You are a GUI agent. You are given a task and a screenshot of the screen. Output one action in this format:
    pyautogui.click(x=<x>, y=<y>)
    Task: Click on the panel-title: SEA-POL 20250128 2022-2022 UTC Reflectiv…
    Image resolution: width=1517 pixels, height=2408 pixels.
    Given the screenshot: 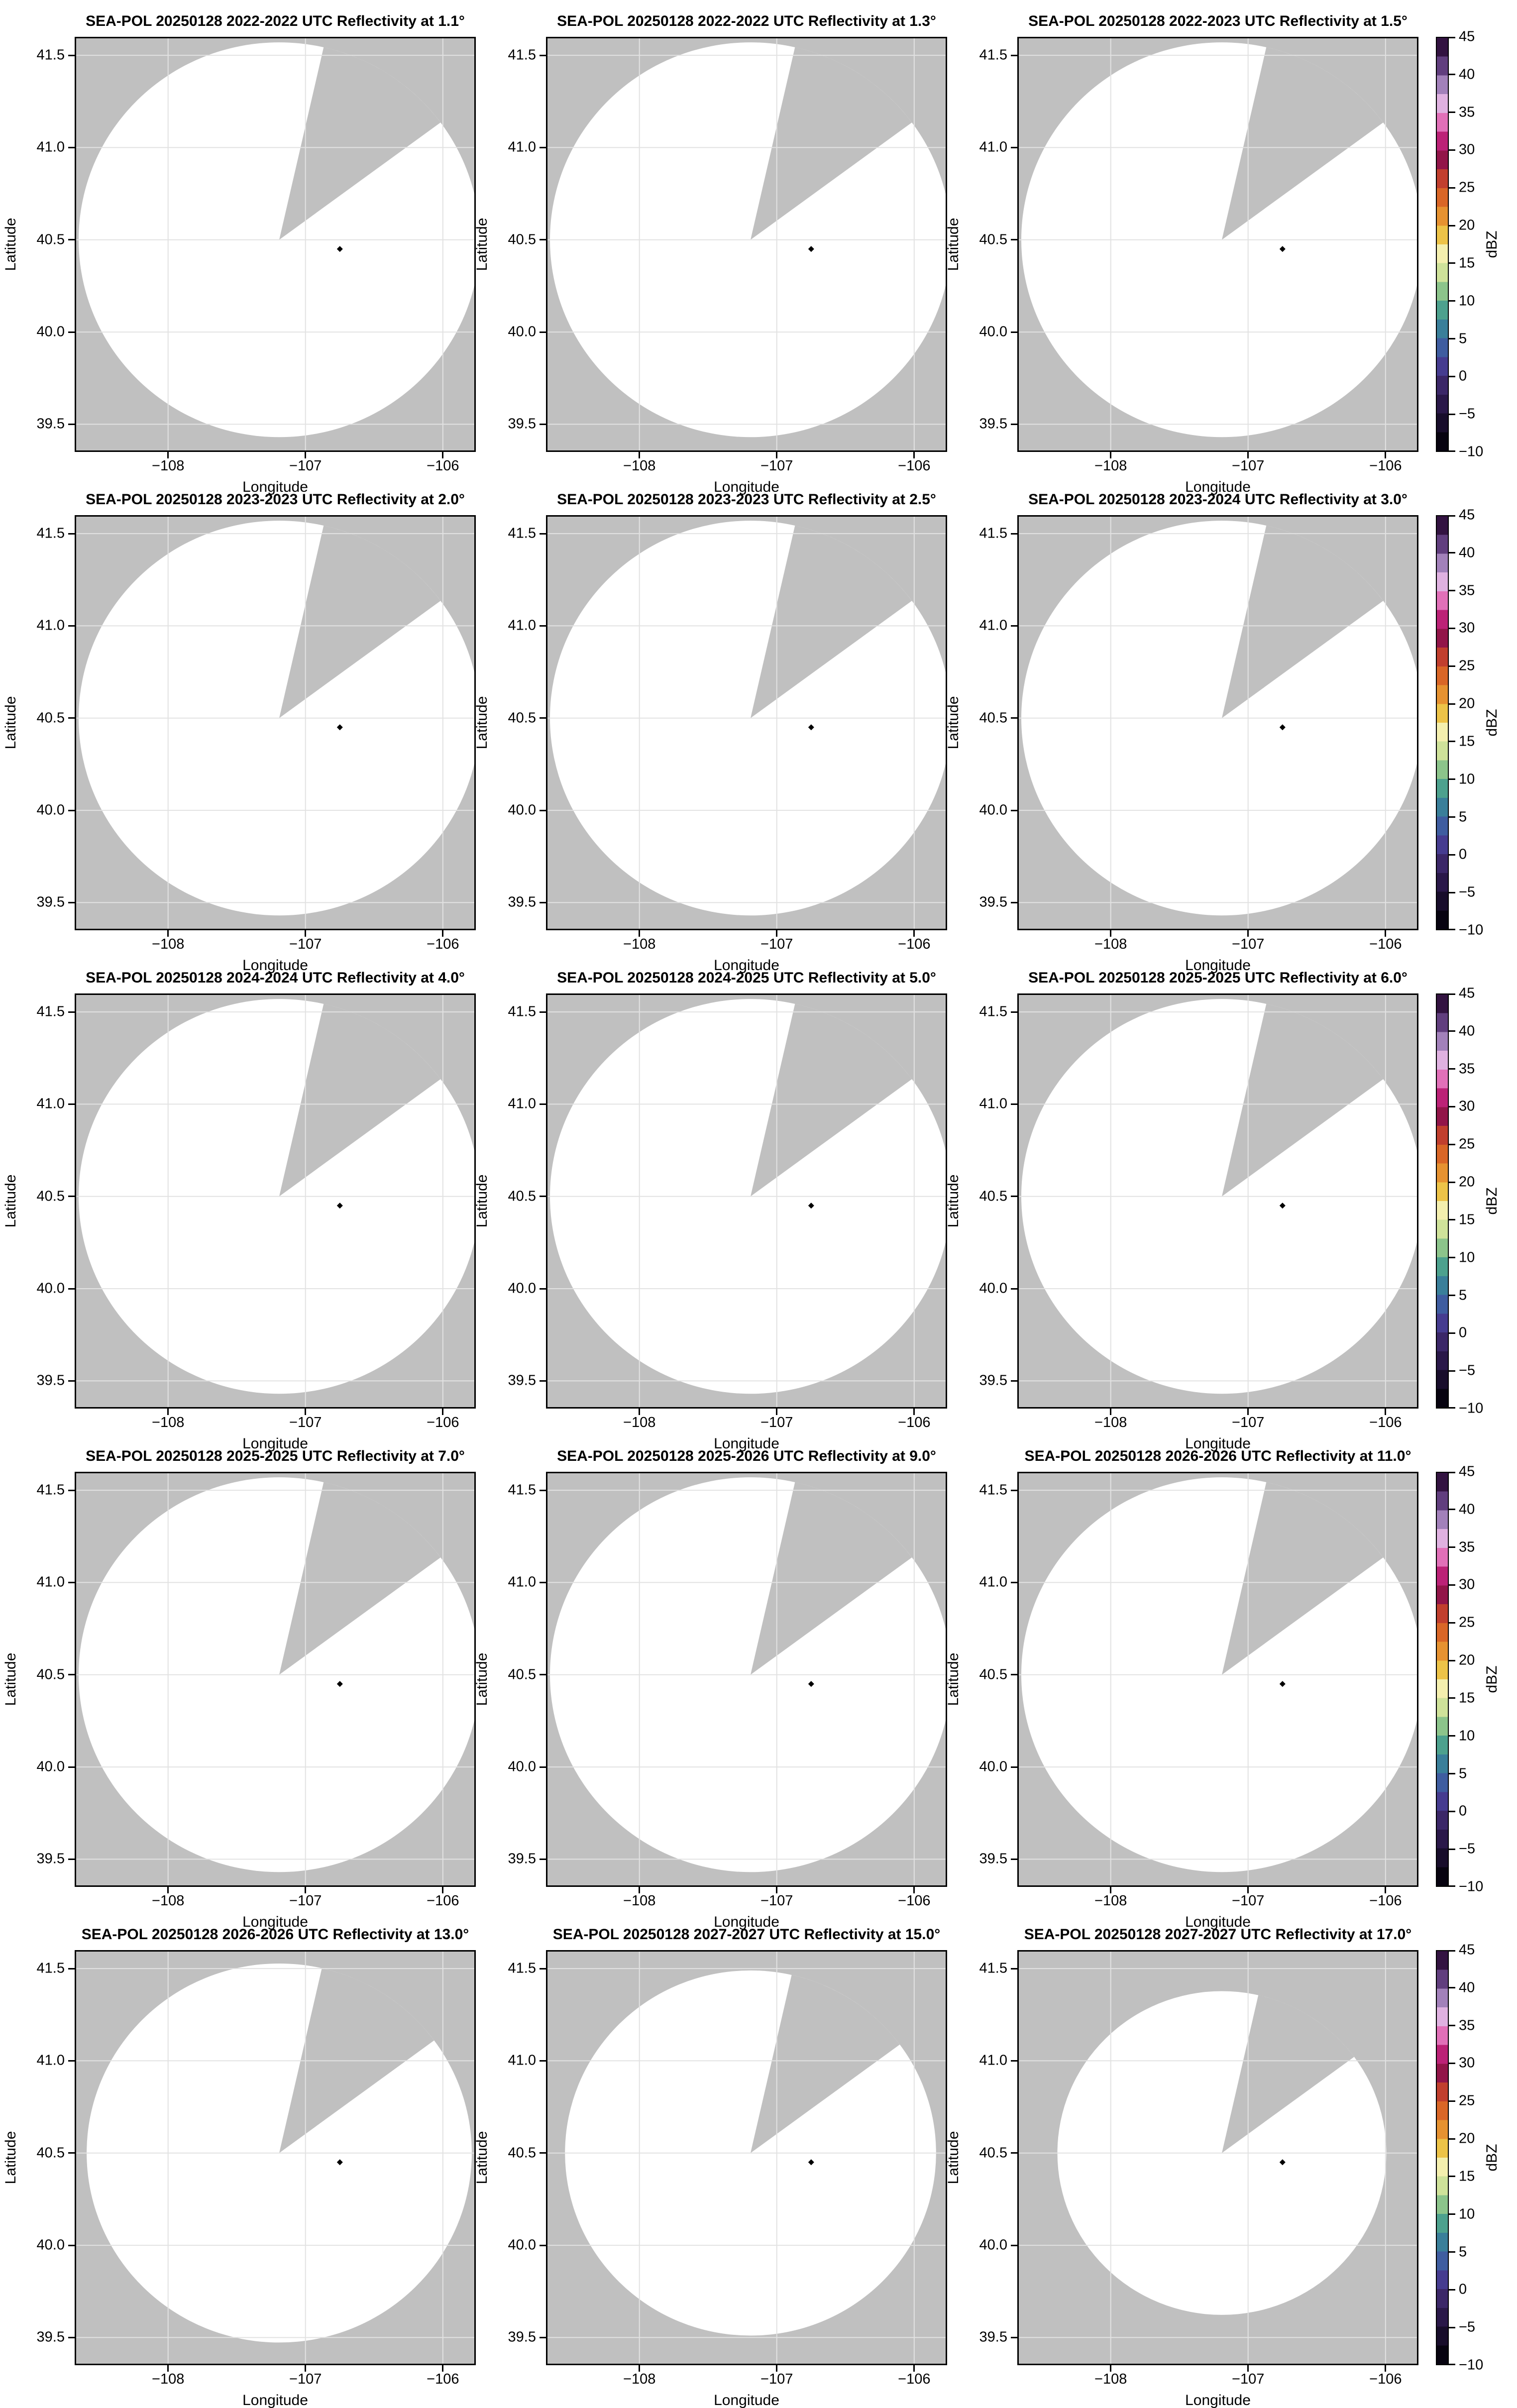 What is the action you would take?
    pyautogui.click(x=276, y=21)
    